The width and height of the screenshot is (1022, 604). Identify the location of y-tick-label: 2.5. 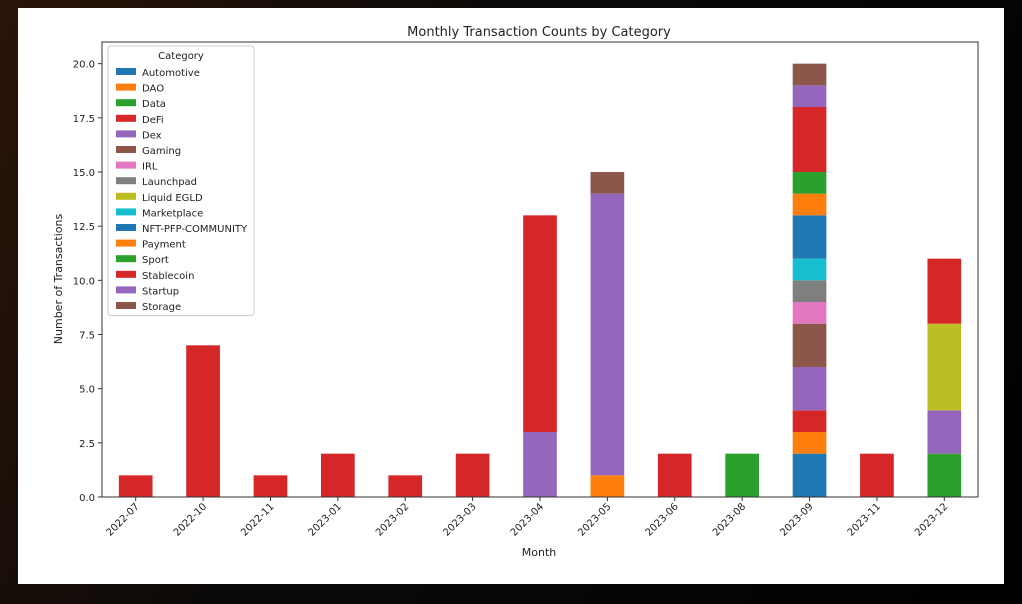
(87, 444).